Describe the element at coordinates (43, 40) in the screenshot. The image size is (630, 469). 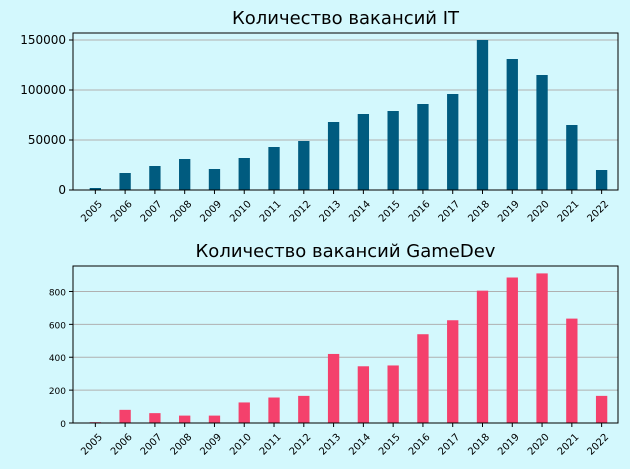
I see `y-tick-label: 150000` at that location.